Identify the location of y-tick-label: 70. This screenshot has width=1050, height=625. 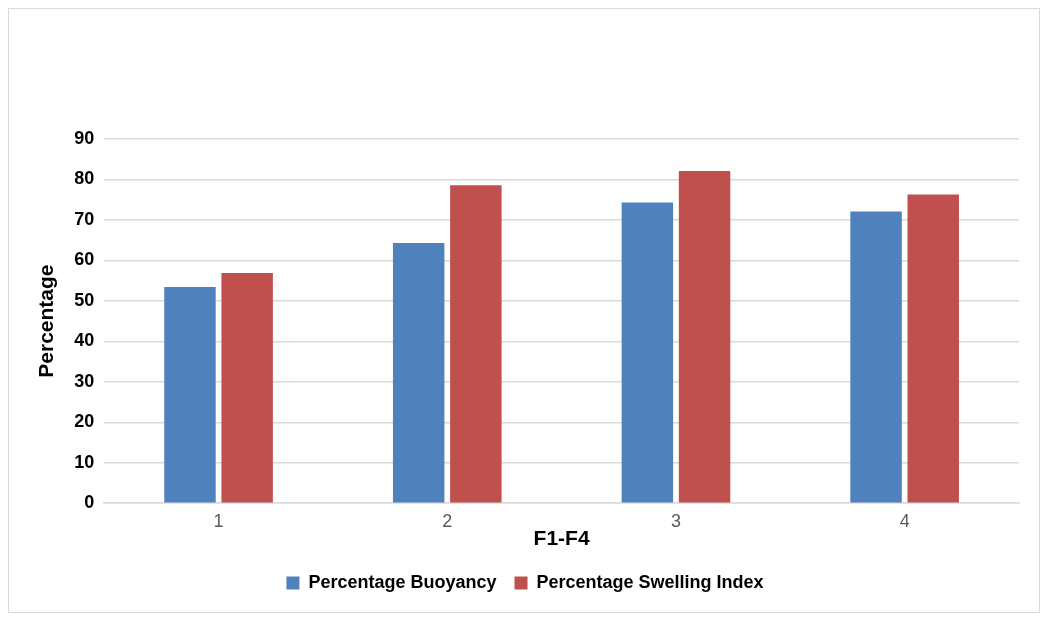
(84, 218).